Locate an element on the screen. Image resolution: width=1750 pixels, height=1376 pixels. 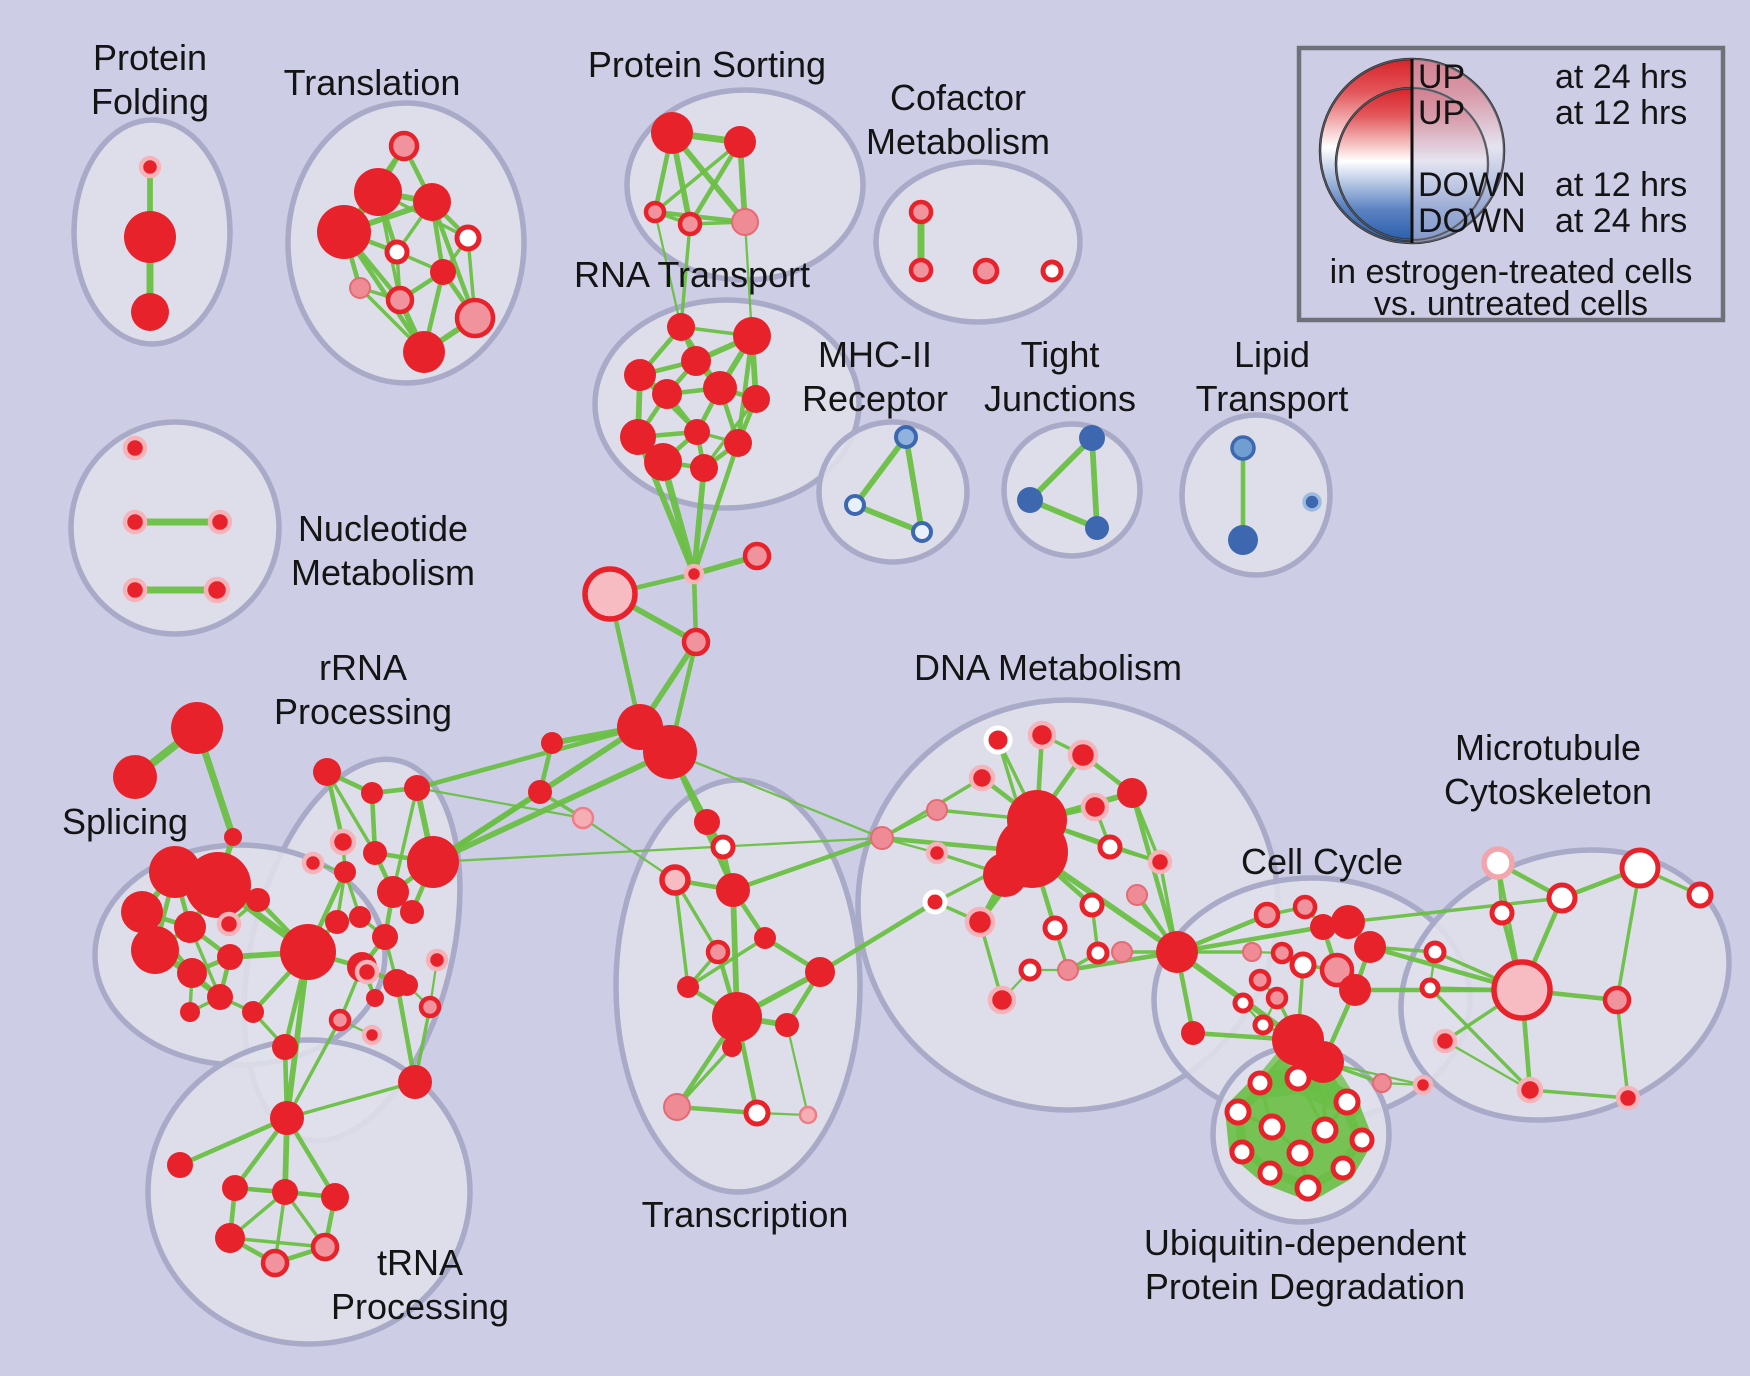
network-node-rt6 is located at coordinates (756, 399).